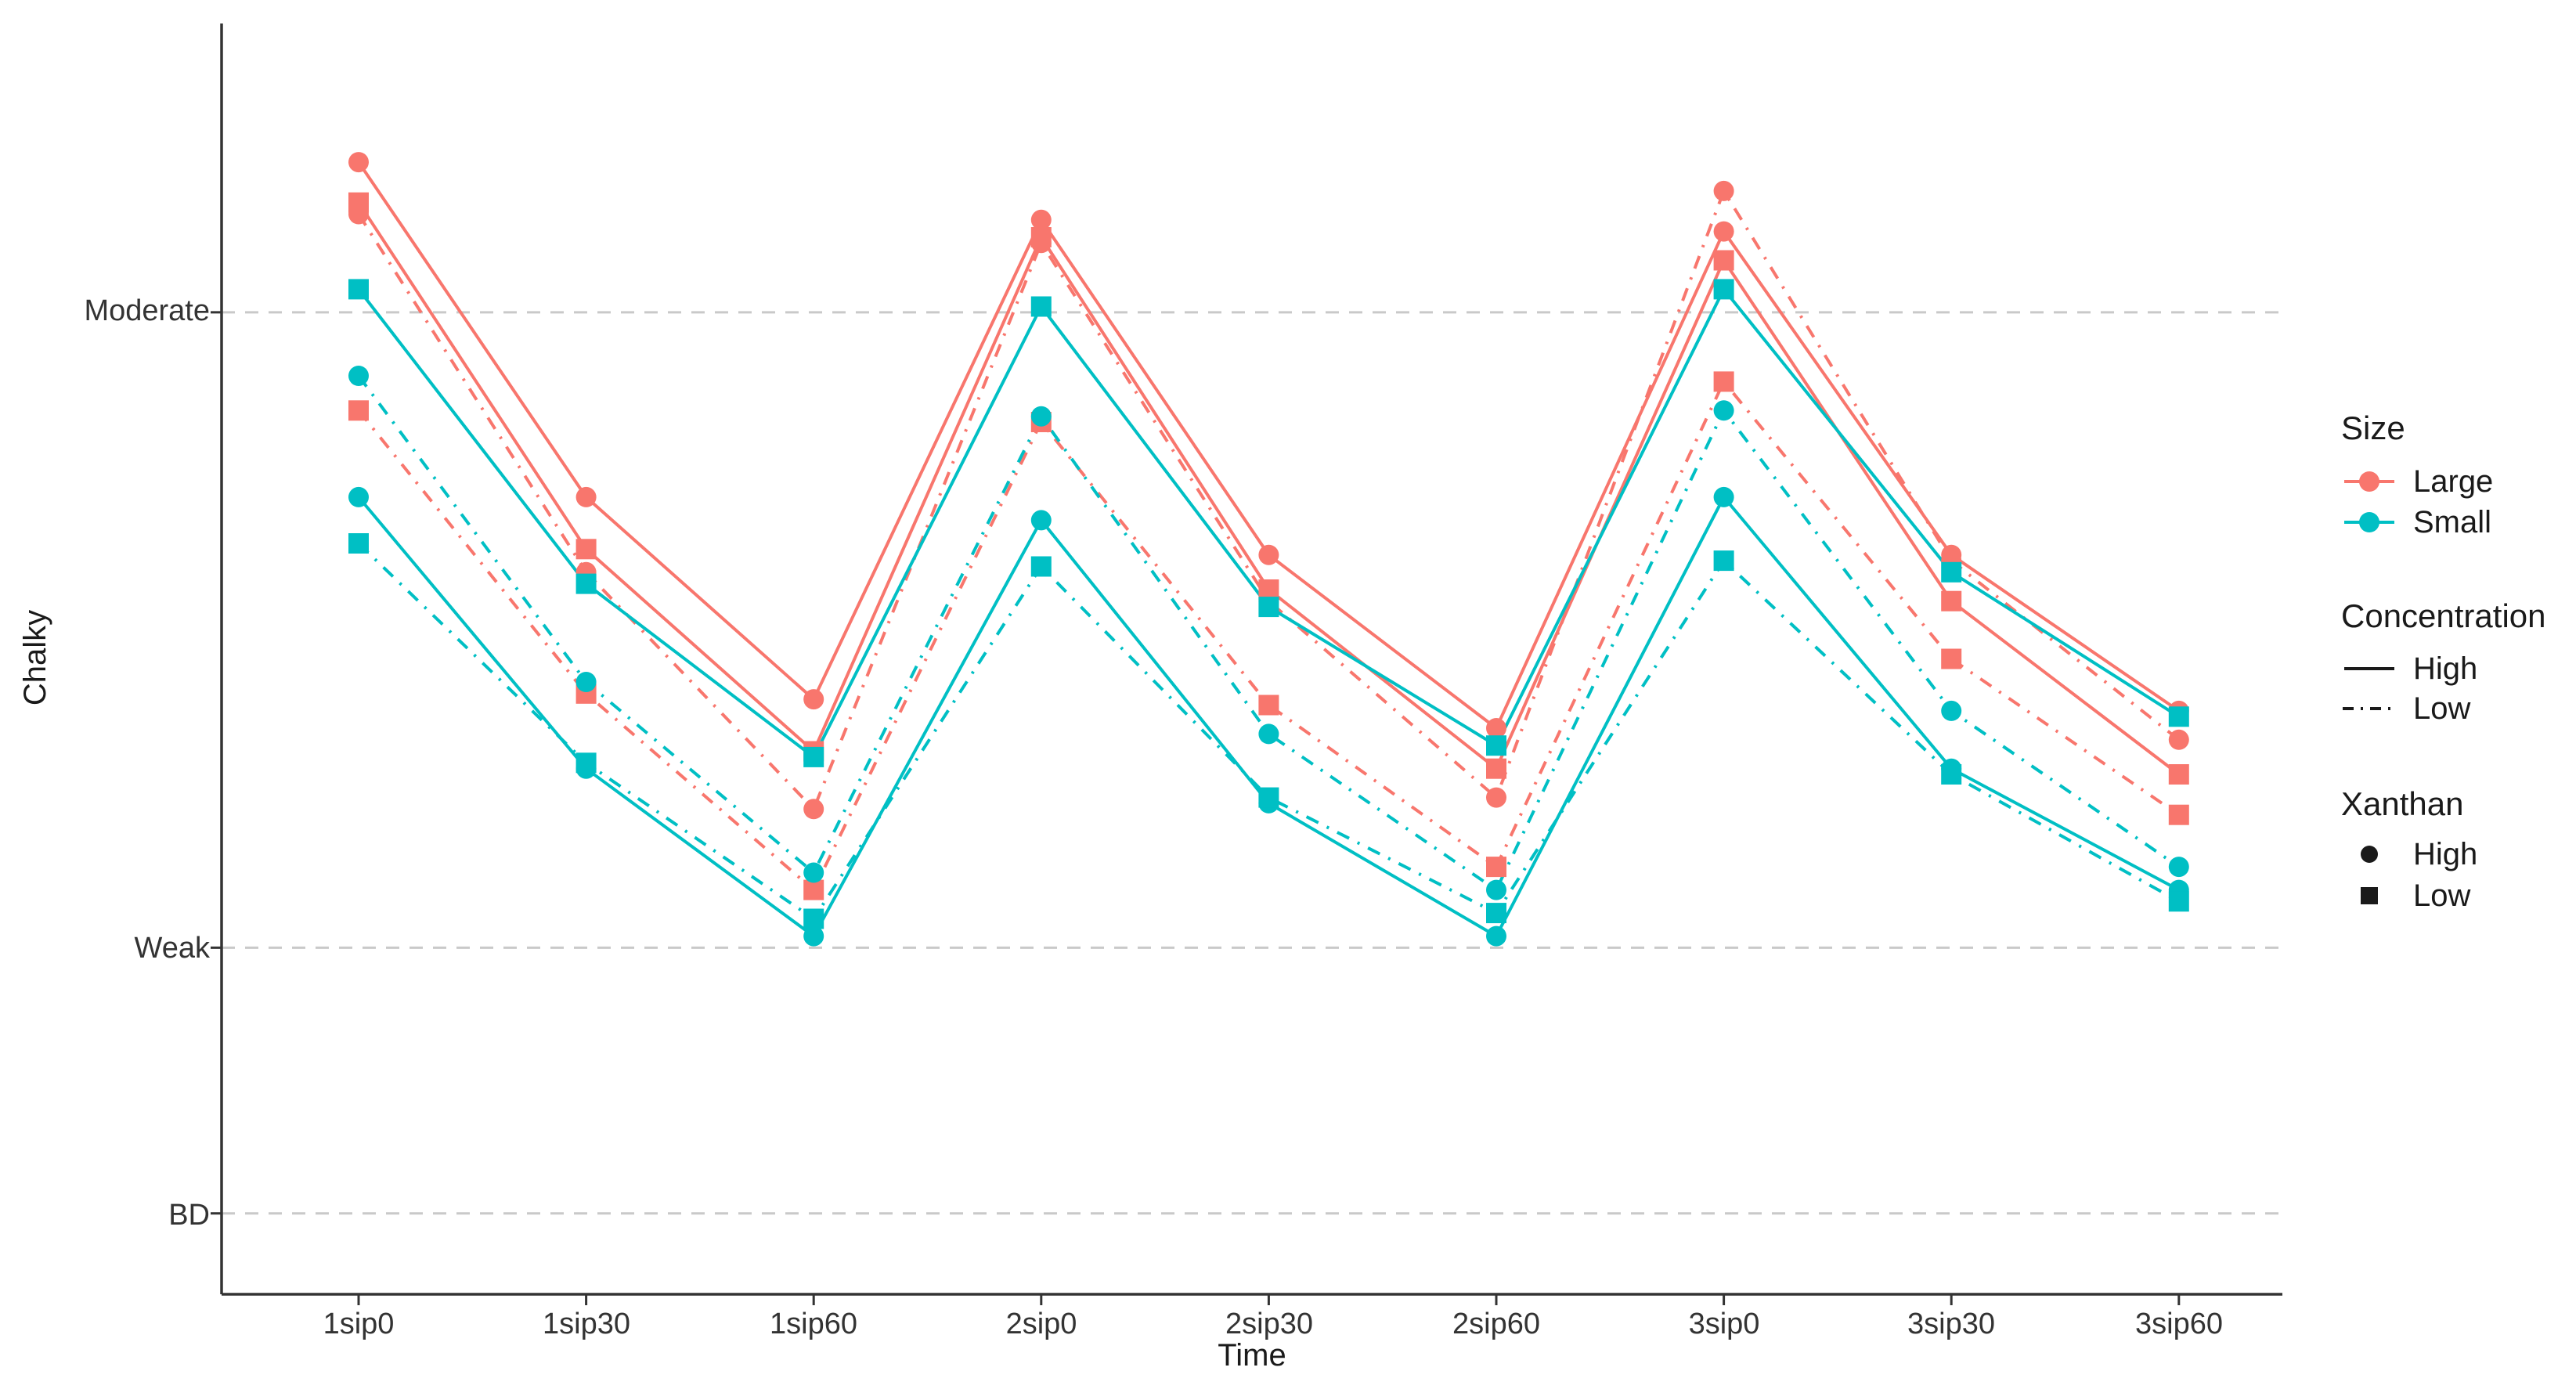 This screenshot has width=2576, height=1389. I want to click on marker-small-high-high-3sip0, so click(1724, 496).